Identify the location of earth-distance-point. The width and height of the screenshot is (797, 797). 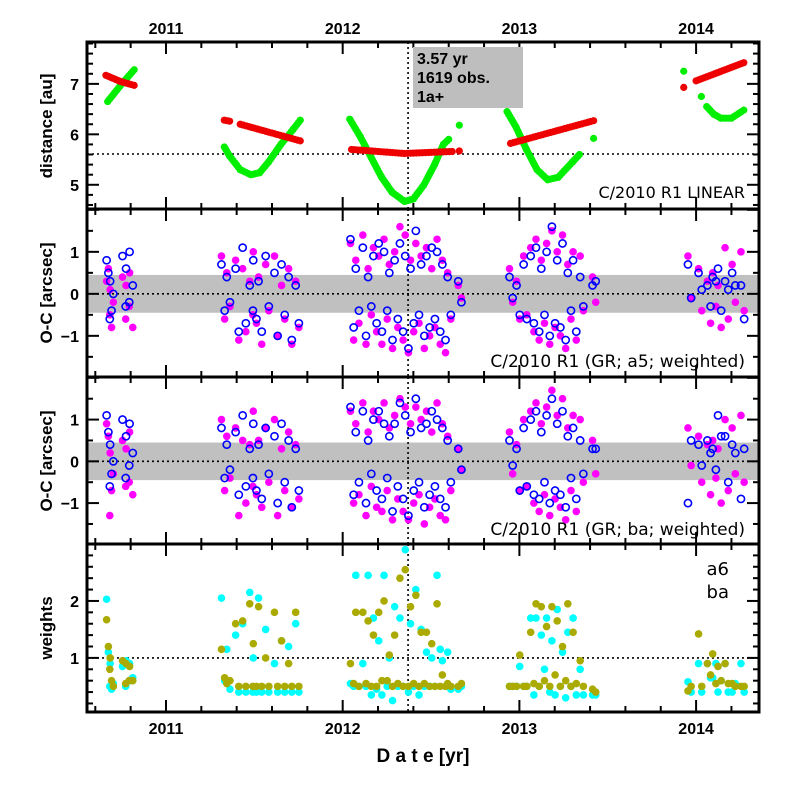
(701, 96).